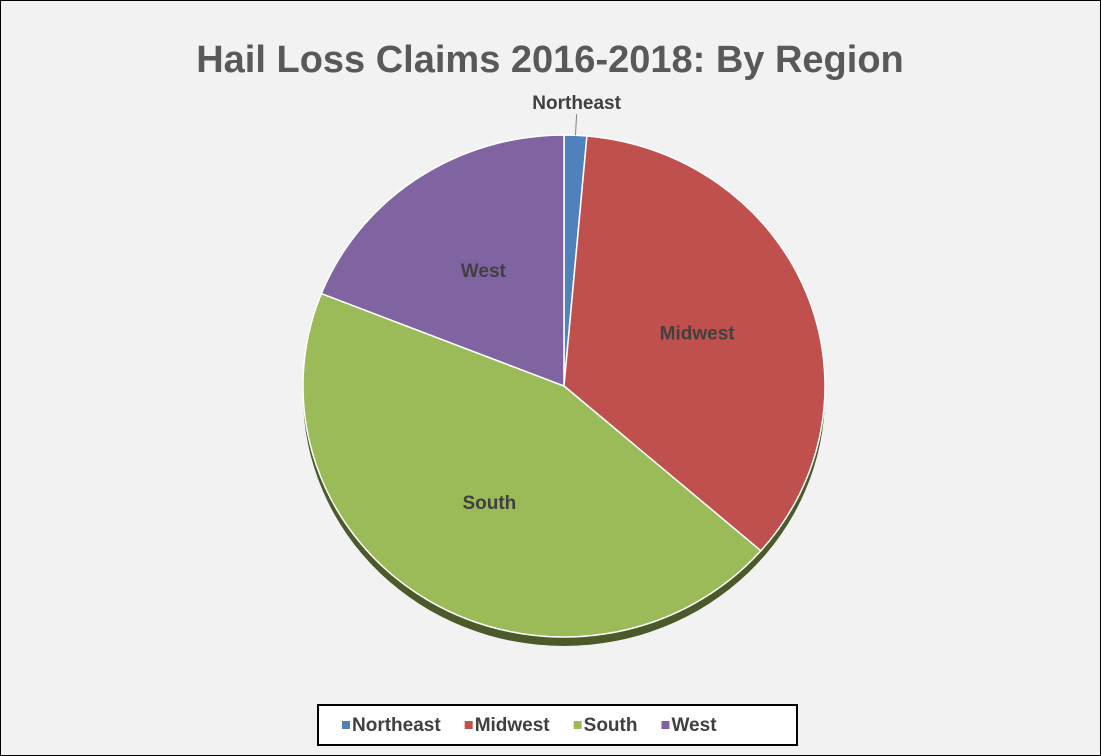  Describe the element at coordinates (611, 725) in the screenshot. I see `legend-label: South` at that location.